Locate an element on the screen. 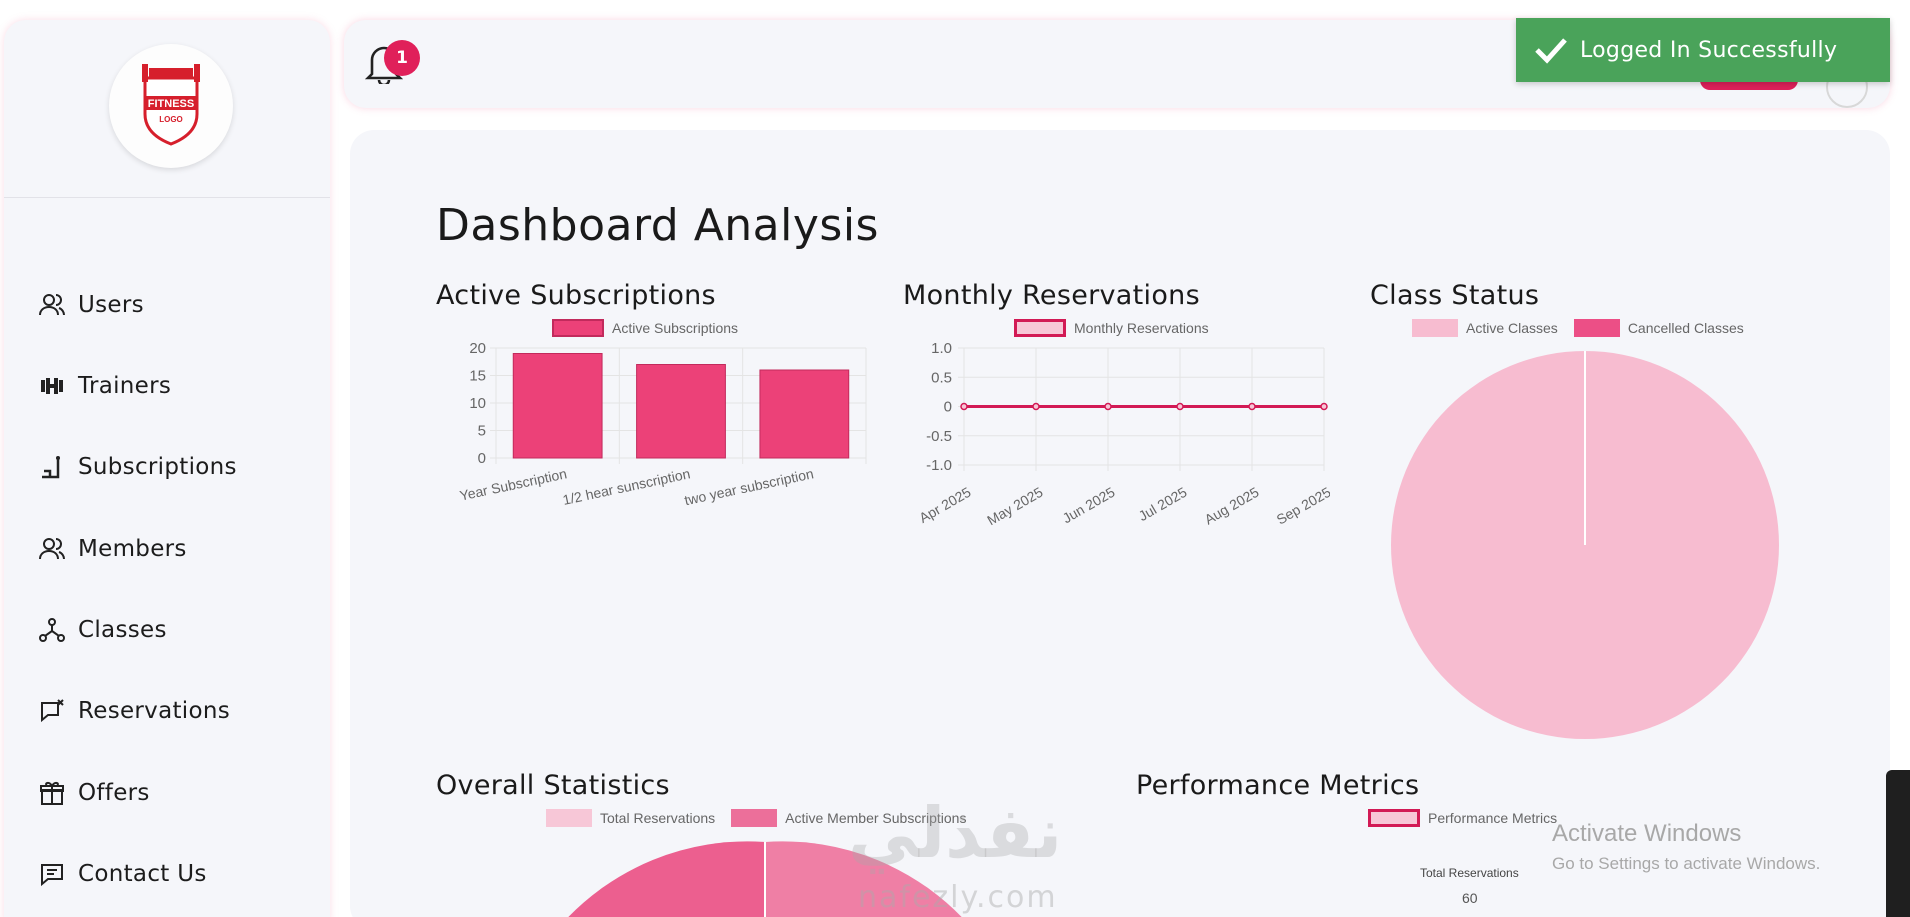 The image size is (1910, 917). pie-slice-active-member-subscriptions is located at coordinates (863, 879).